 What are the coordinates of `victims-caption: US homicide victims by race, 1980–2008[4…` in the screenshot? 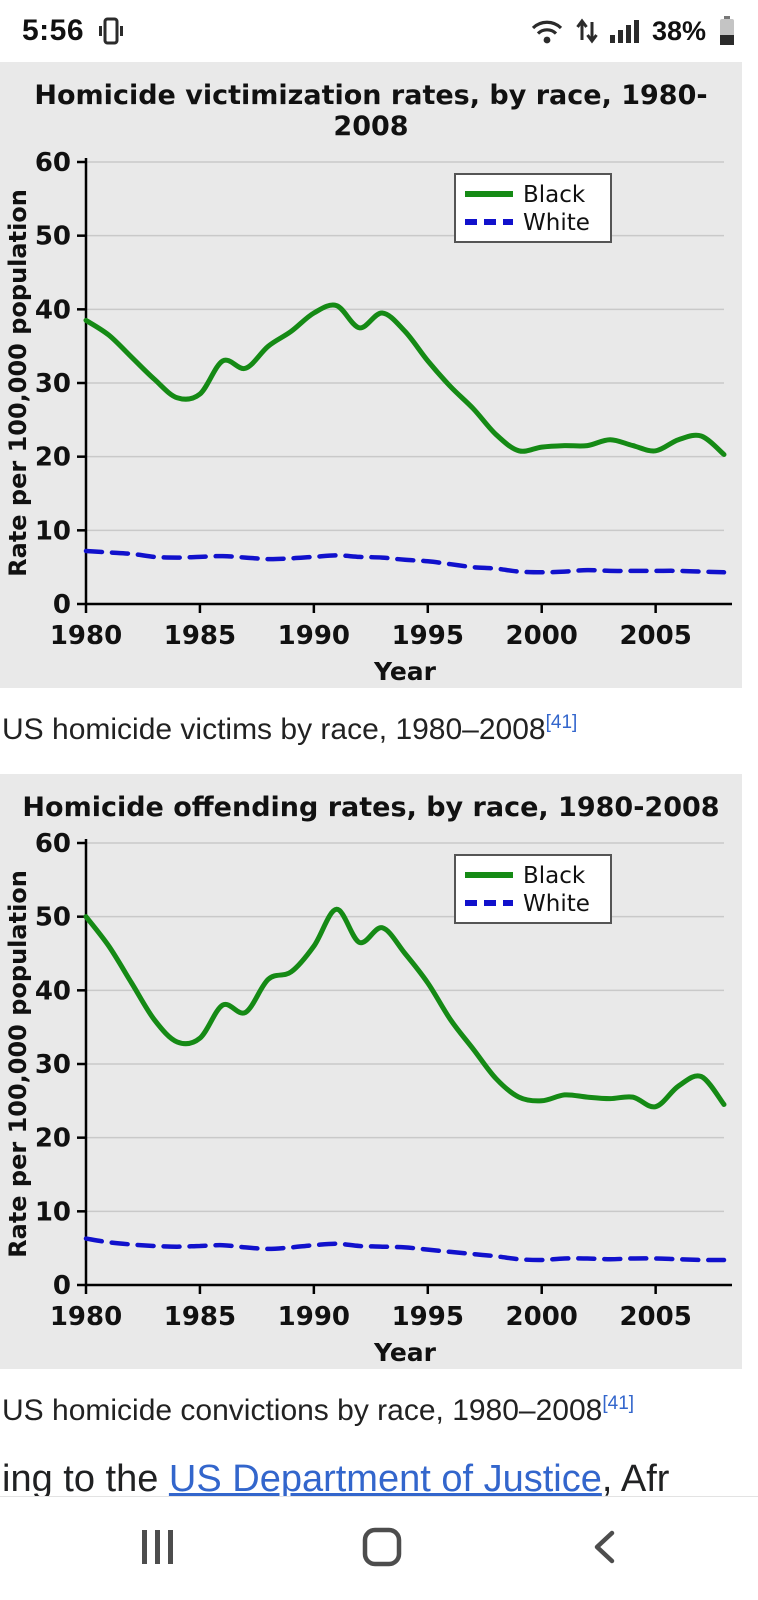 It's located at (380, 730).